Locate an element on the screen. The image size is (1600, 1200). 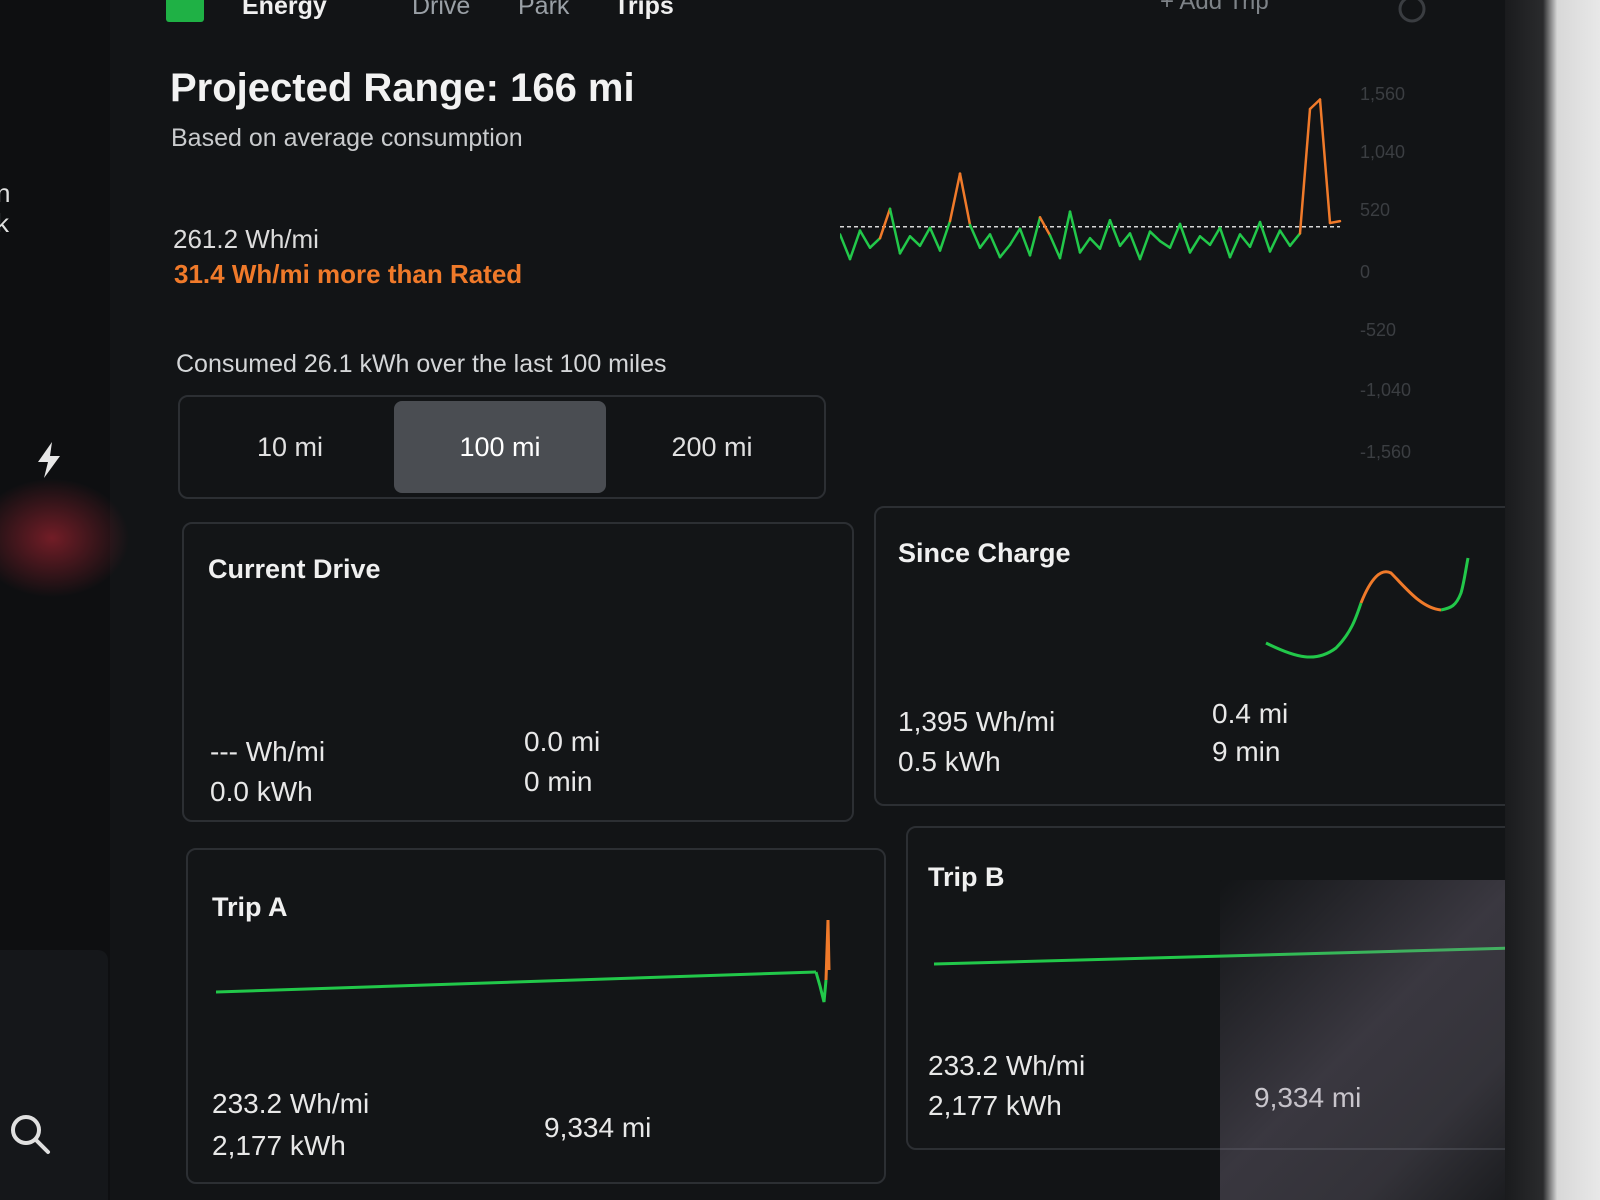
card-title: Trip B is located at coordinates (966, 877).